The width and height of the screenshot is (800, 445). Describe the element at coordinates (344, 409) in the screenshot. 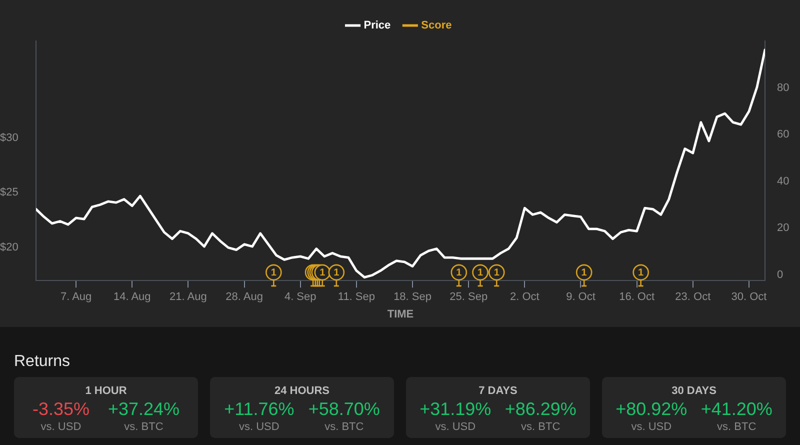

I see `data-label: +58.70%` at that location.